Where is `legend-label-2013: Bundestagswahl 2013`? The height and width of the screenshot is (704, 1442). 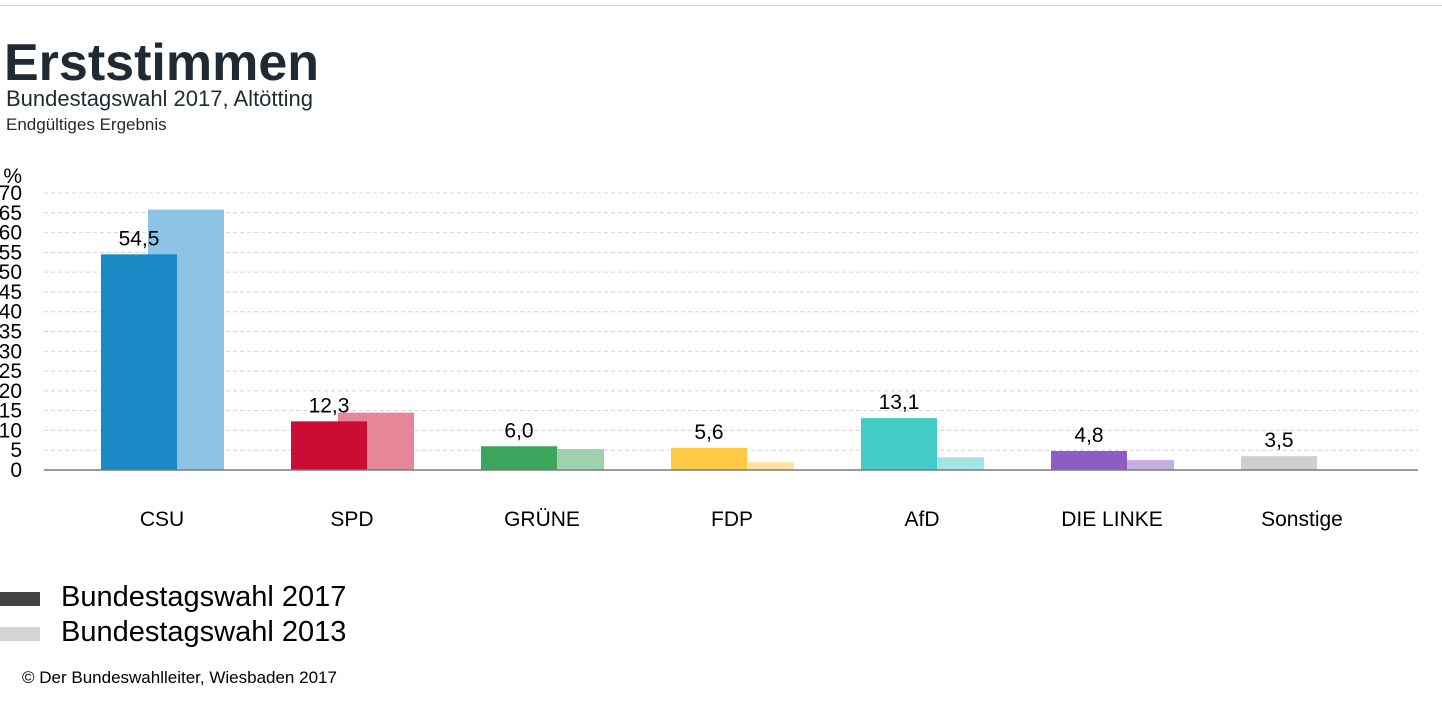
legend-label-2013: Bundestagswahl 2013 is located at coordinates (204, 632).